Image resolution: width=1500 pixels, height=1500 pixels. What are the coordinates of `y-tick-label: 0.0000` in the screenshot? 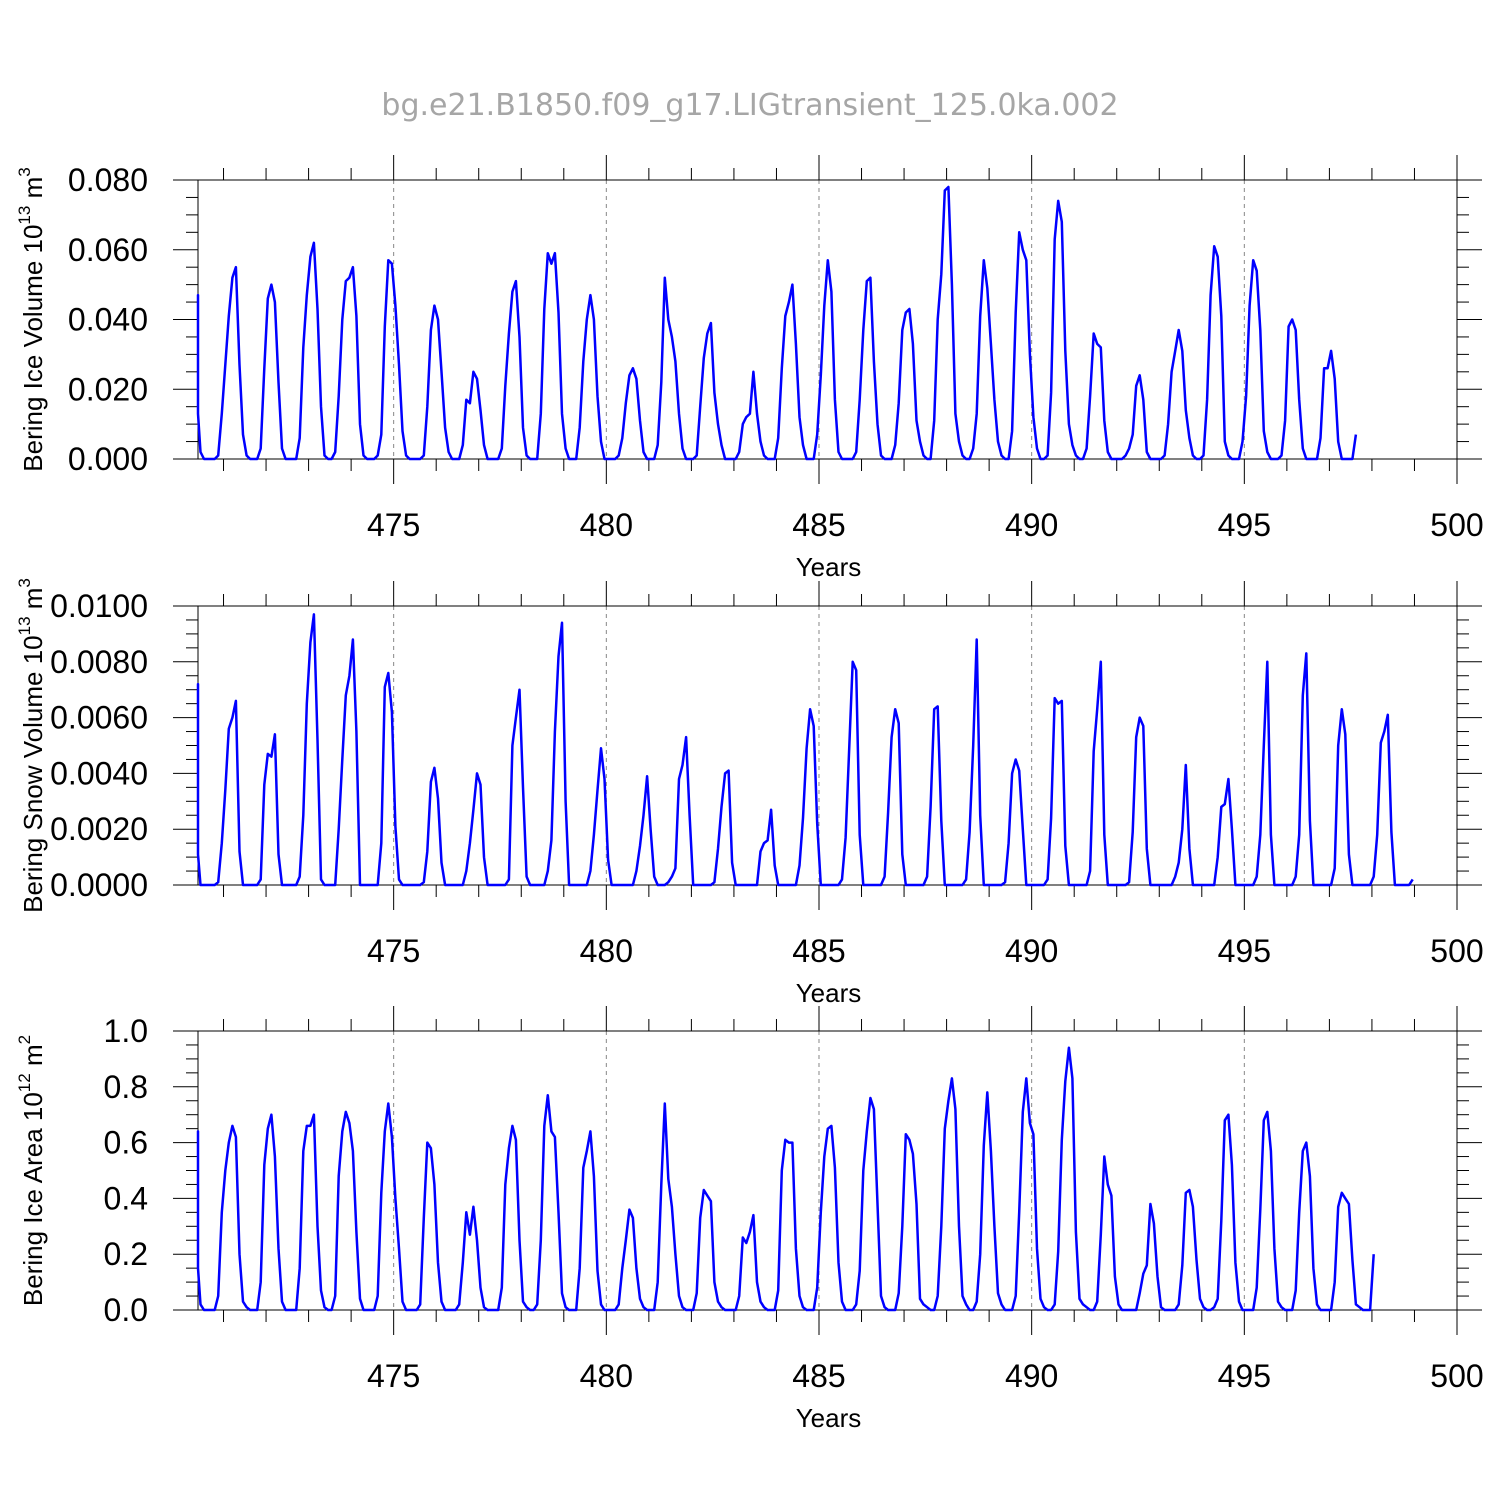 It's located at (99, 885).